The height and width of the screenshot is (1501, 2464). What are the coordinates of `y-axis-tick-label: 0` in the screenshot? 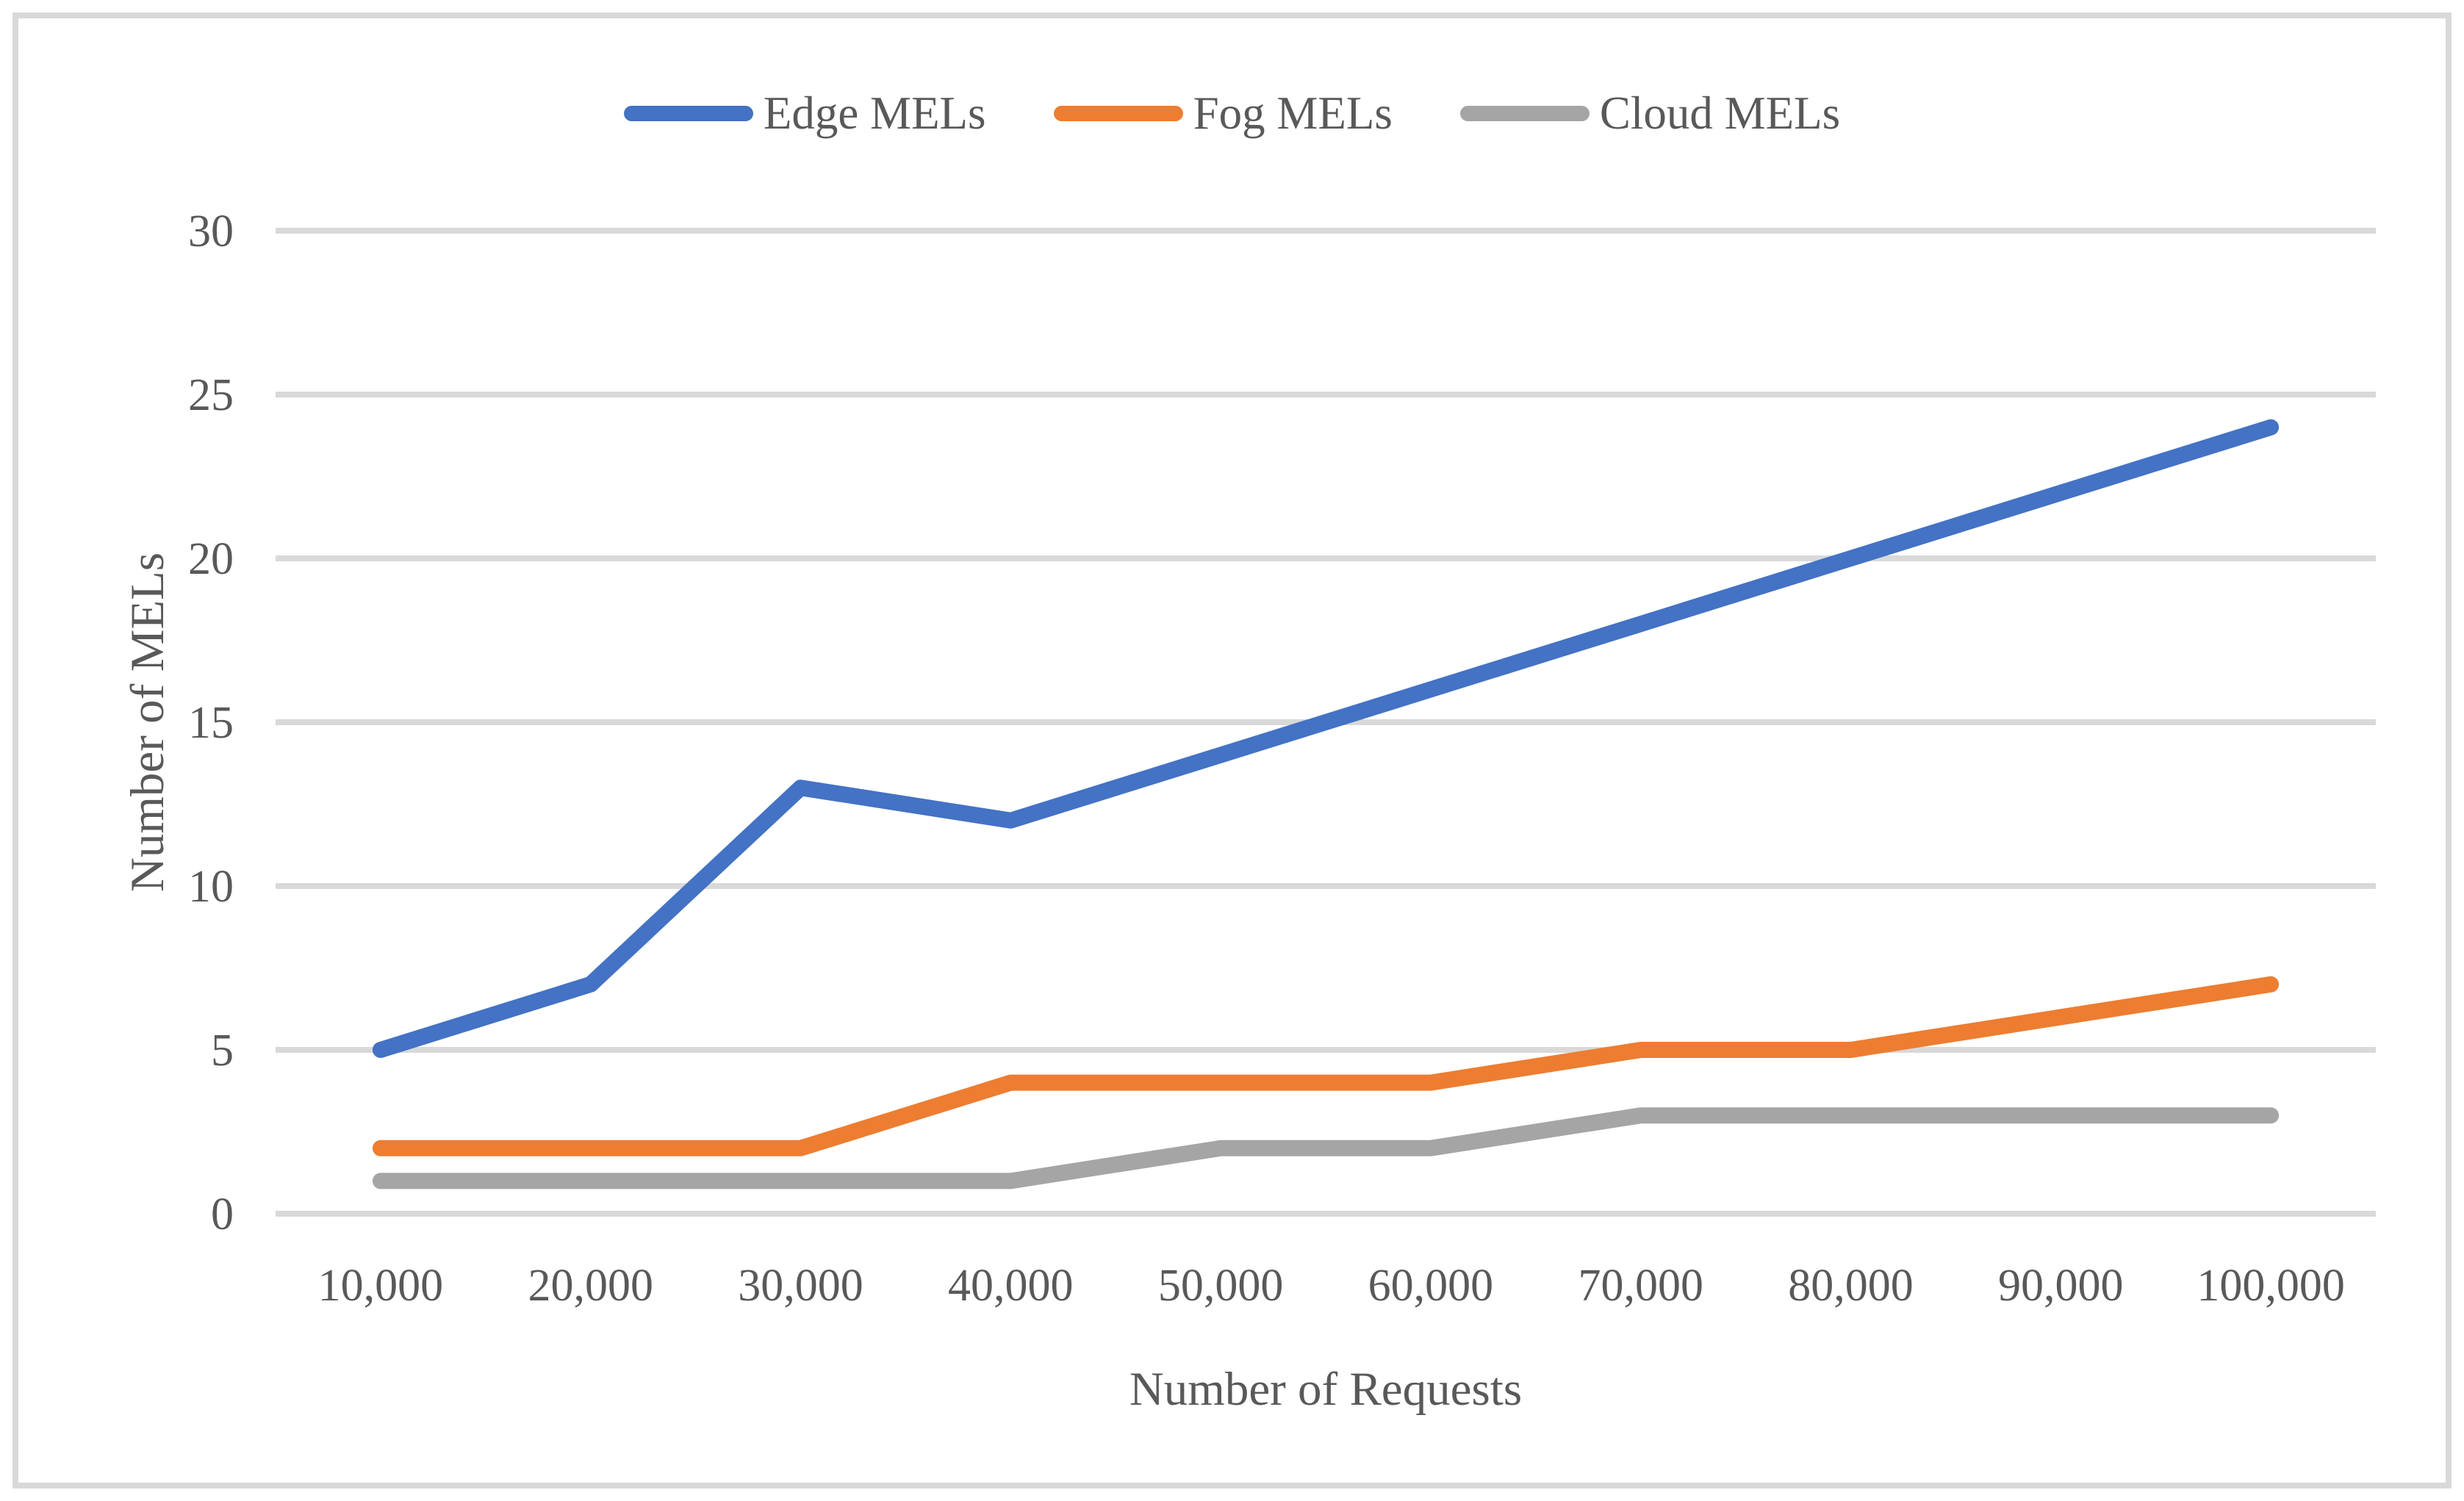 It's located at (222, 1214).